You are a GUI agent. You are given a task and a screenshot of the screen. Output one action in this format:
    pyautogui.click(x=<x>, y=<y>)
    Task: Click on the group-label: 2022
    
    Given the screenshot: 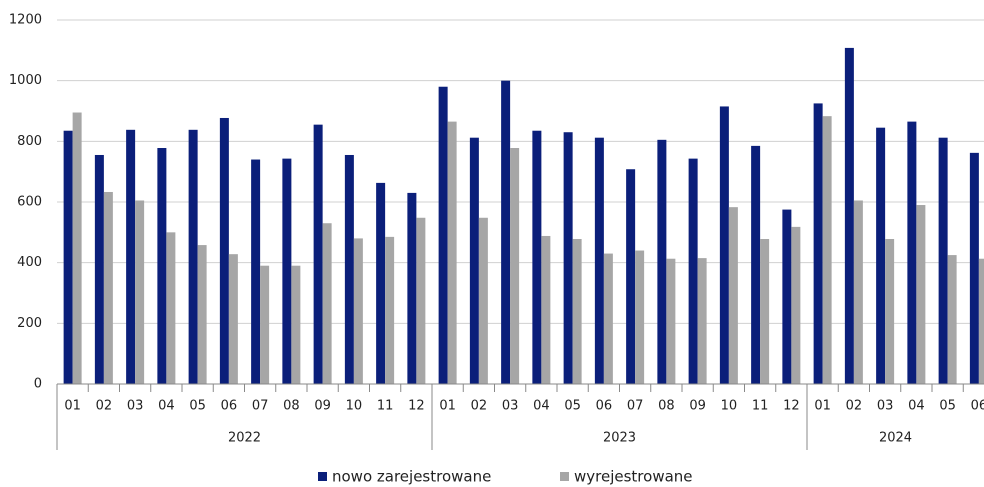 What is the action you would take?
    pyautogui.click(x=244, y=438)
    